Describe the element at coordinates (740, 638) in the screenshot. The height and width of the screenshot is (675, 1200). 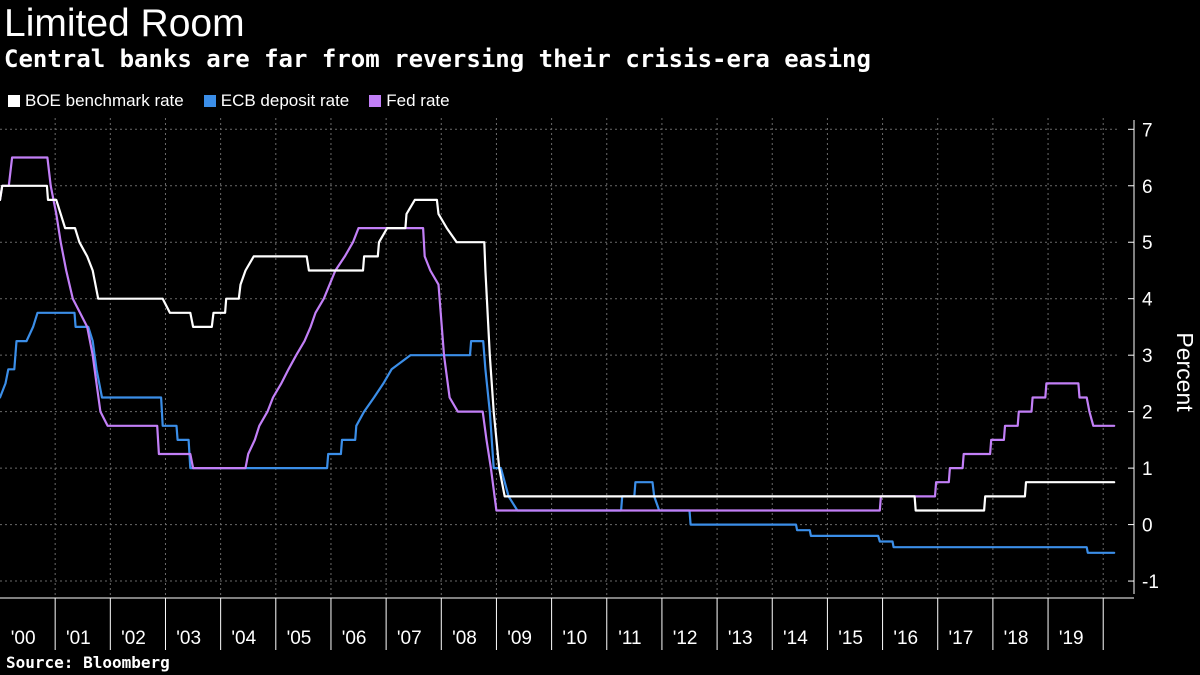
I see `x-tick-label: '13` at that location.